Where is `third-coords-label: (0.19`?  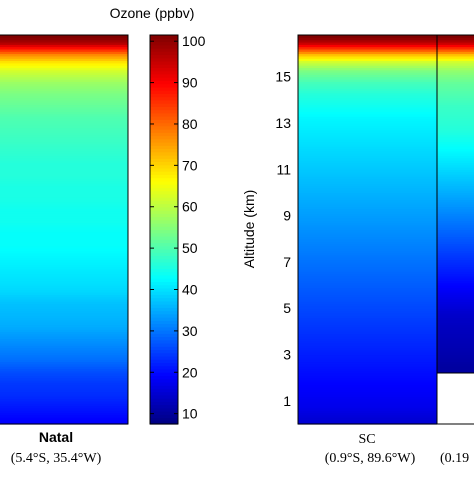 third-coords-label: (0.19 is located at coordinates (454, 458).